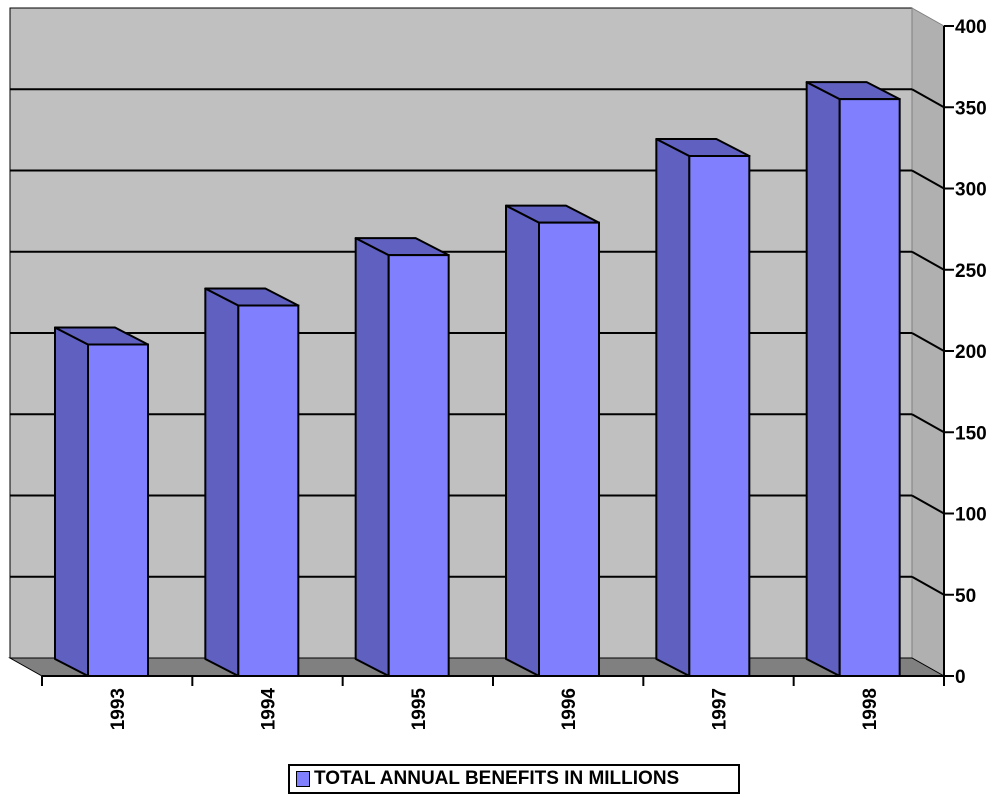  What do you see at coordinates (118, 709) in the screenshot?
I see `x-tick-label: 1993` at bounding box center [118, 709].